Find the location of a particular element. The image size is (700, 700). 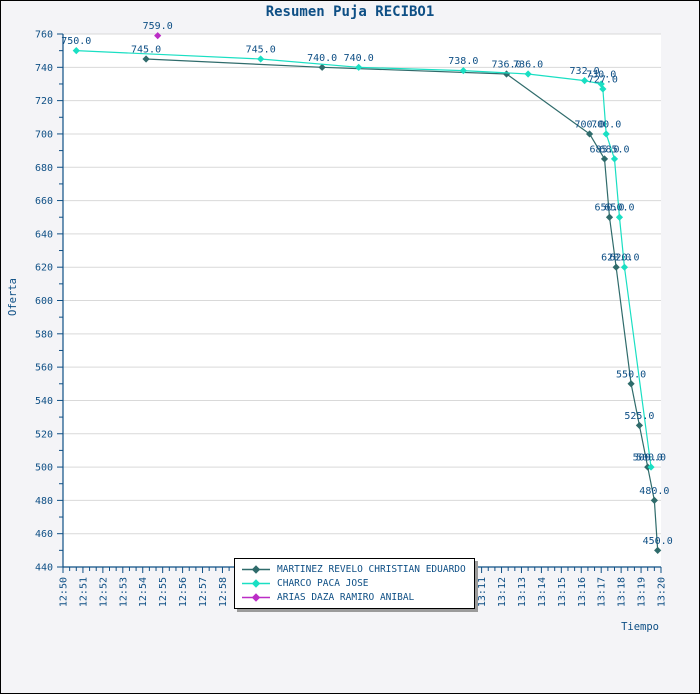

svg-text: 13:15 is located at coordinates (562, 592).